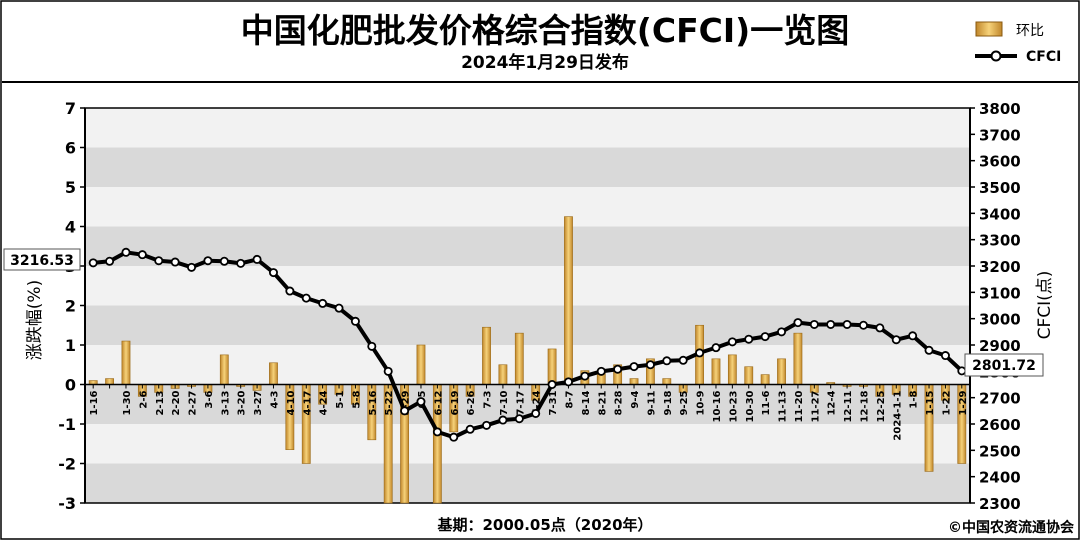 The width and height of the screenshot is (1080, 540). I want to click on x-tick-label: 7-31, so click(553, 402).